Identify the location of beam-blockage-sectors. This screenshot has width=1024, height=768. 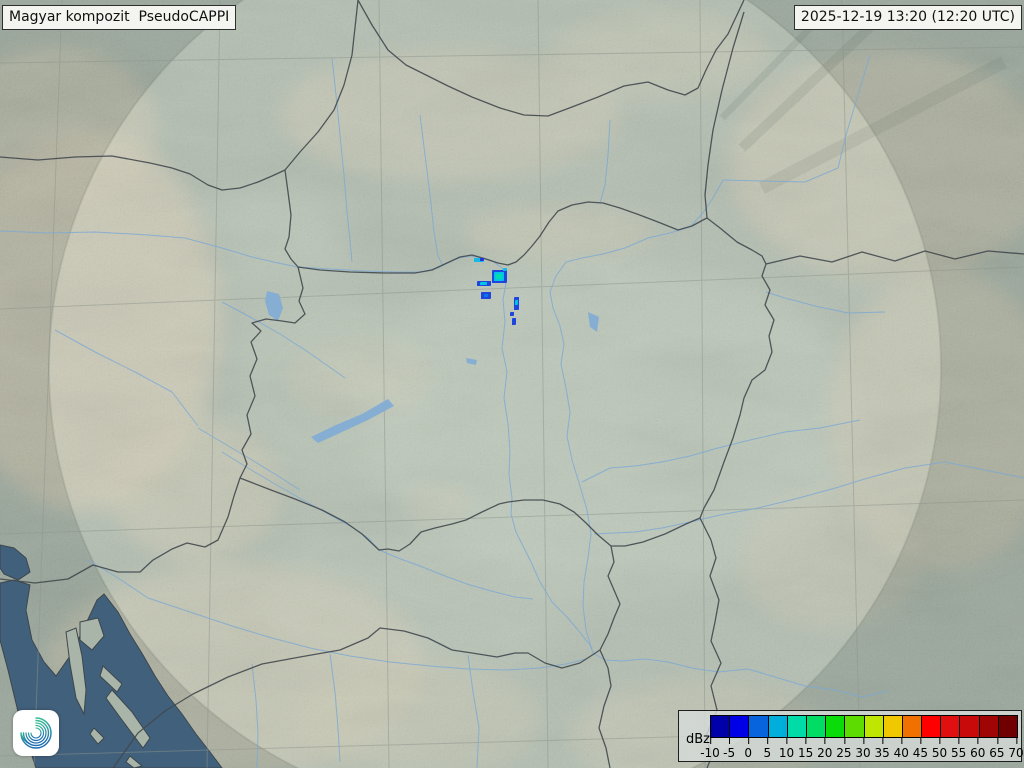
(863, 101).